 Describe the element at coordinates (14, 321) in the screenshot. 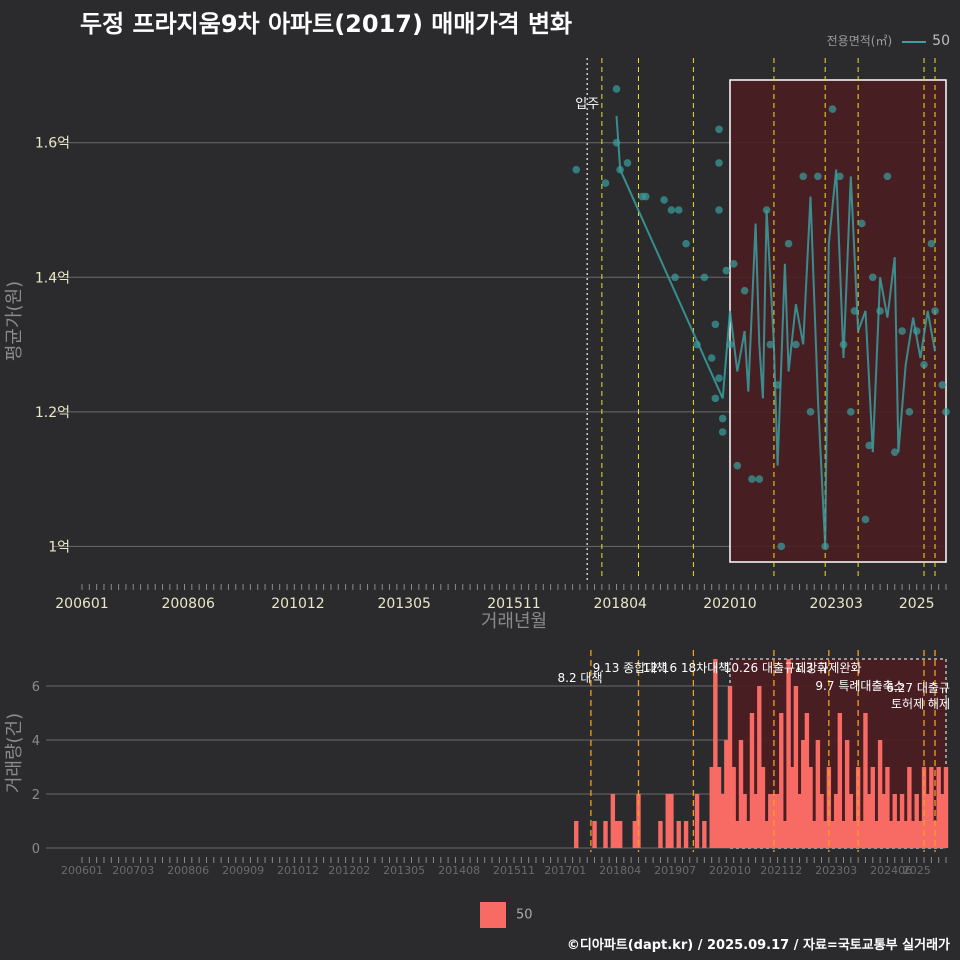

I see `top-y-axis-title: 평균가(원)` at that location.